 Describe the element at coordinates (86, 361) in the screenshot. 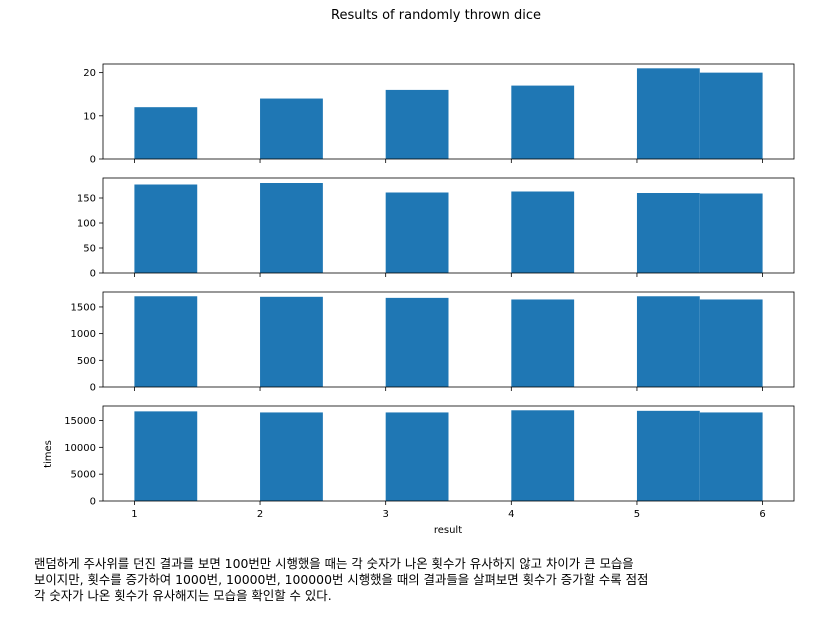

I see `y-tick-label: 500` at that location.